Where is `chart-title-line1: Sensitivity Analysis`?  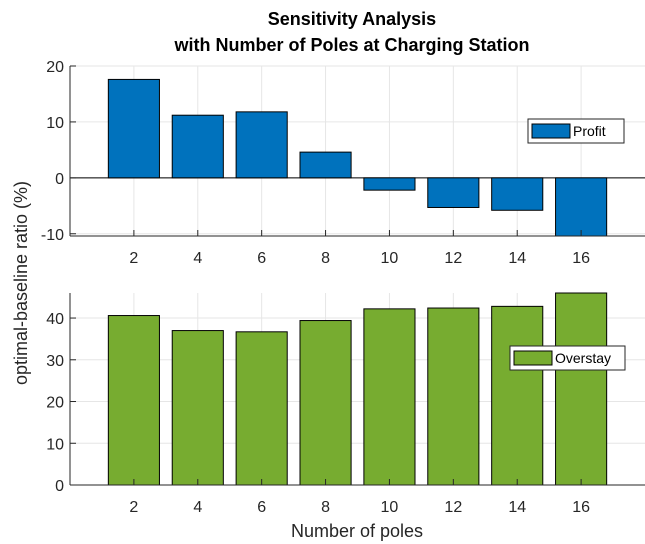
chart-title-line1: Sensitivity Analysis is located at coordinates (352, 19).